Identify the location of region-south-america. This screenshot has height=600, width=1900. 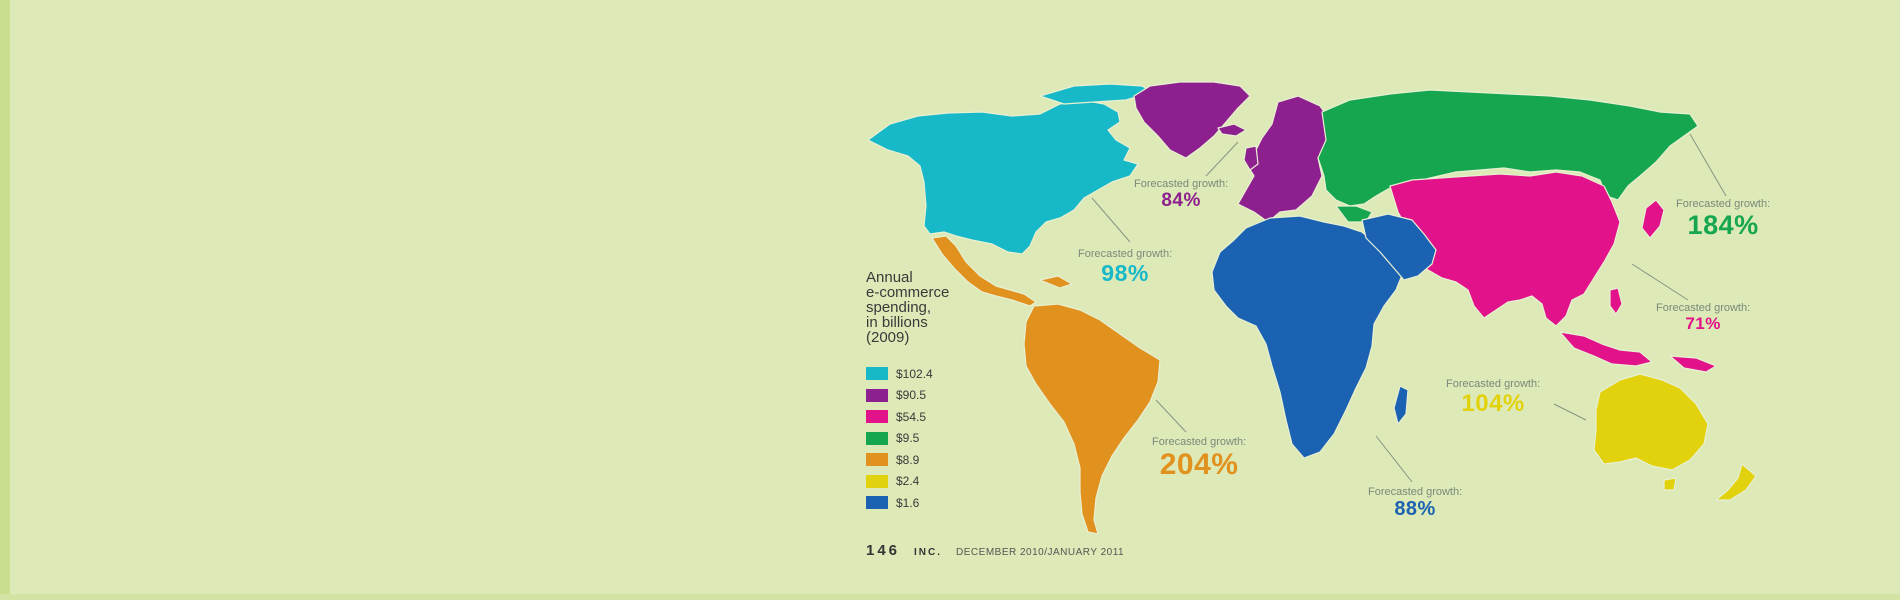
(1092, 419).